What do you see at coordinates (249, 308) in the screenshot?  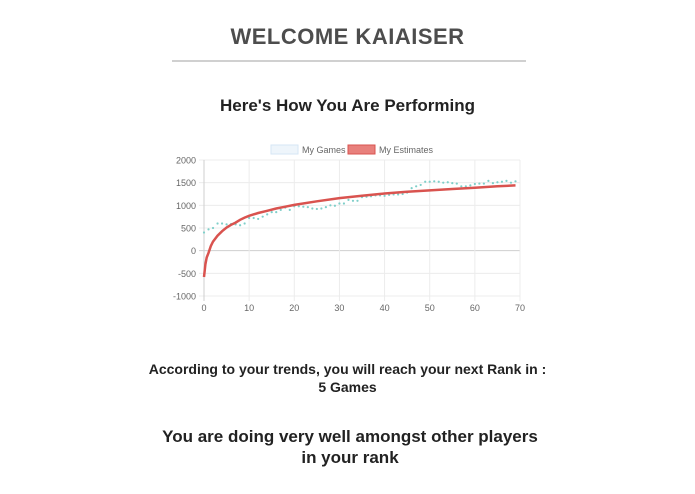 I see `x-tick-label: 10` at bounding box center [249, 308].